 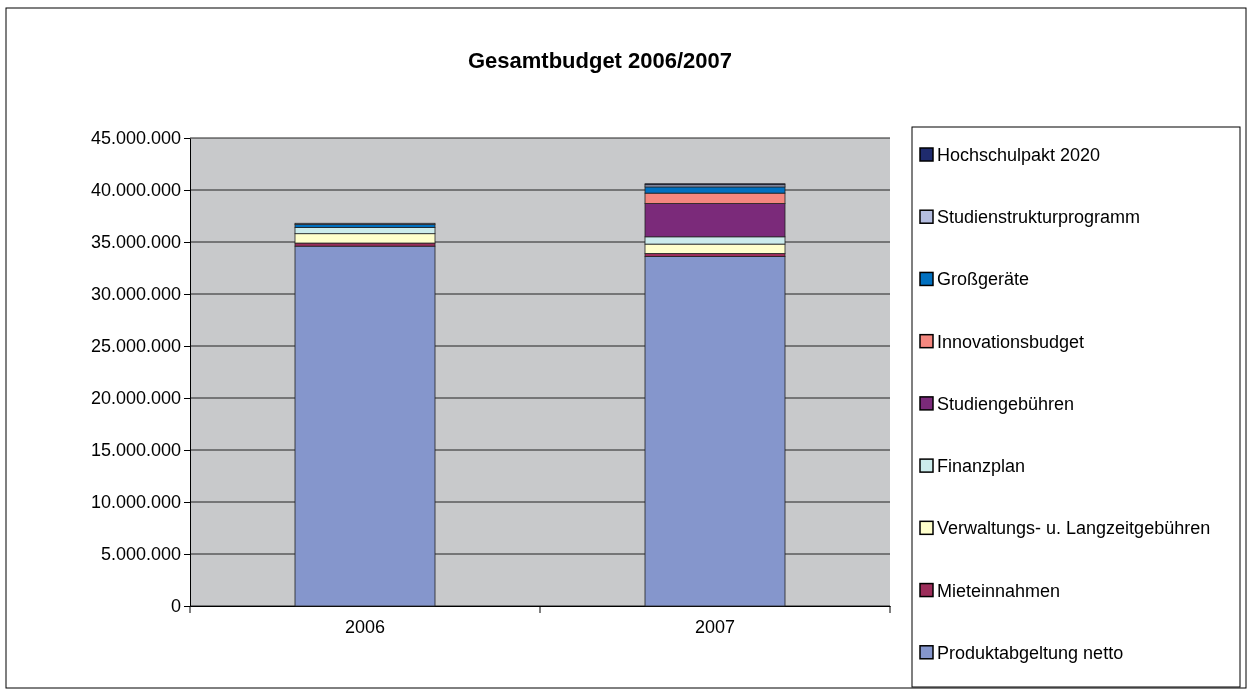 I want to click on y-tick-label: 30.000.000, so click(x=135, y=294).